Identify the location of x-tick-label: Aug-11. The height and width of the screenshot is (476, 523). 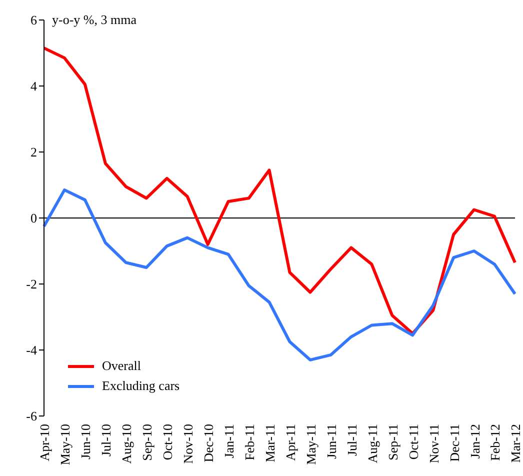
(372, 444).